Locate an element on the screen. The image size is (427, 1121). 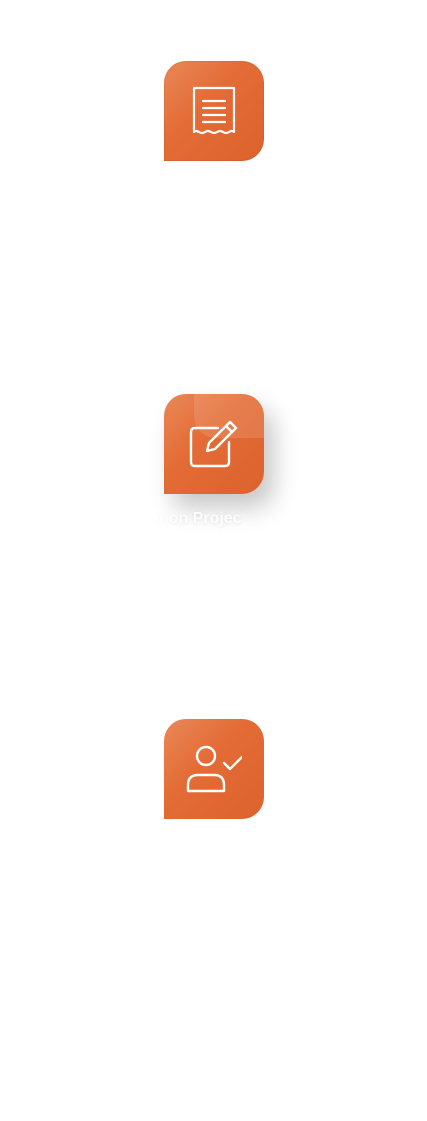
tile-edit is located at coordinates (214, 444).